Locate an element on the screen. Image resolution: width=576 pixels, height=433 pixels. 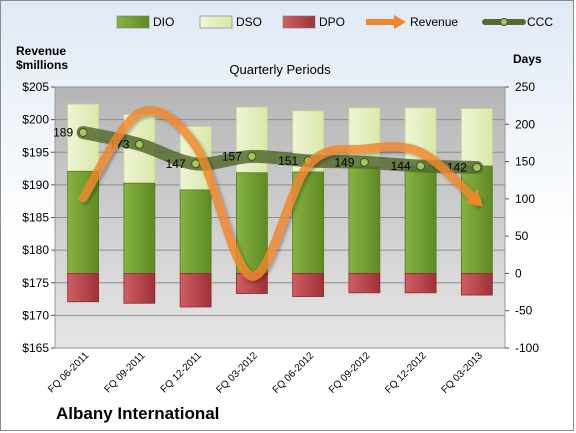
x-tick-label-7: FQ 03-2013 is located at coordinates (462, 373).